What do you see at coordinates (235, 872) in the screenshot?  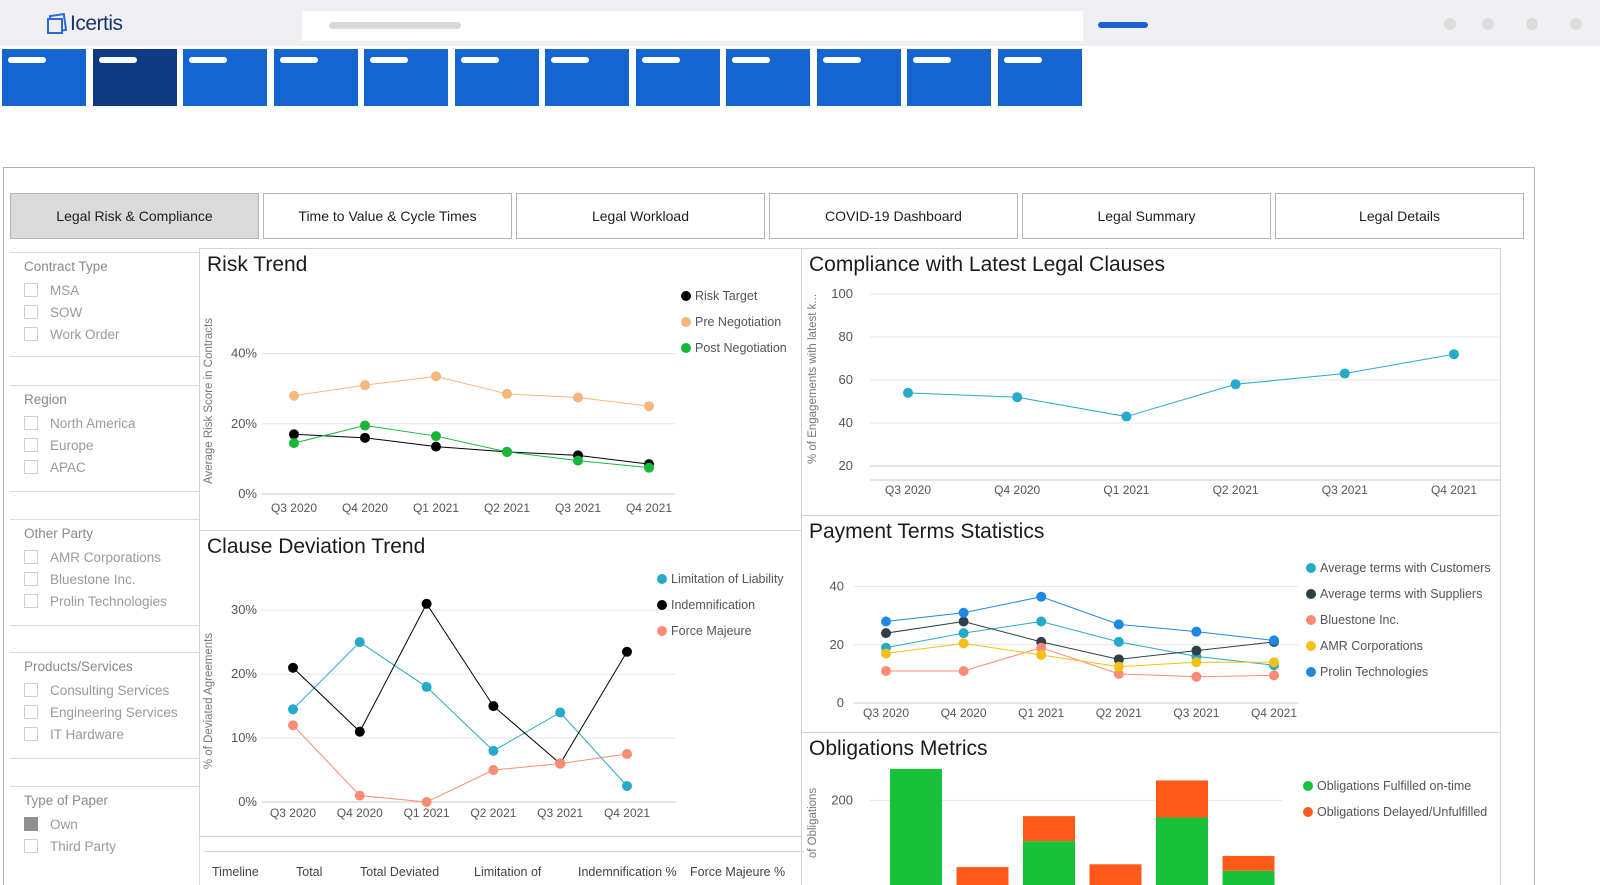 I see `column-header: Timeline` at bounding box center [235, 872].